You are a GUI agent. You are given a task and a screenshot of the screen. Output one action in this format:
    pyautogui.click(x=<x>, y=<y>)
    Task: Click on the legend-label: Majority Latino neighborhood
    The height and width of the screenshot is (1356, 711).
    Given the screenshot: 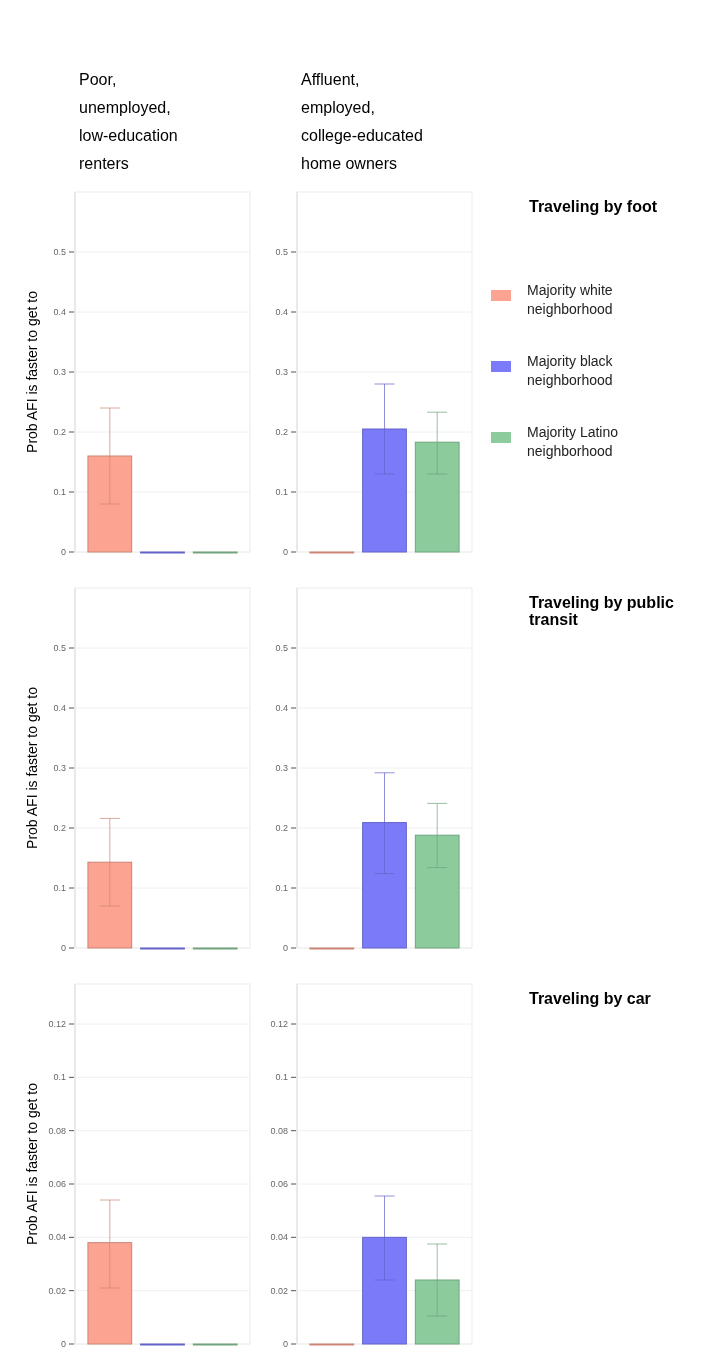 What is the action you would take?
    pyautogui.click(x=573, y=441)
    